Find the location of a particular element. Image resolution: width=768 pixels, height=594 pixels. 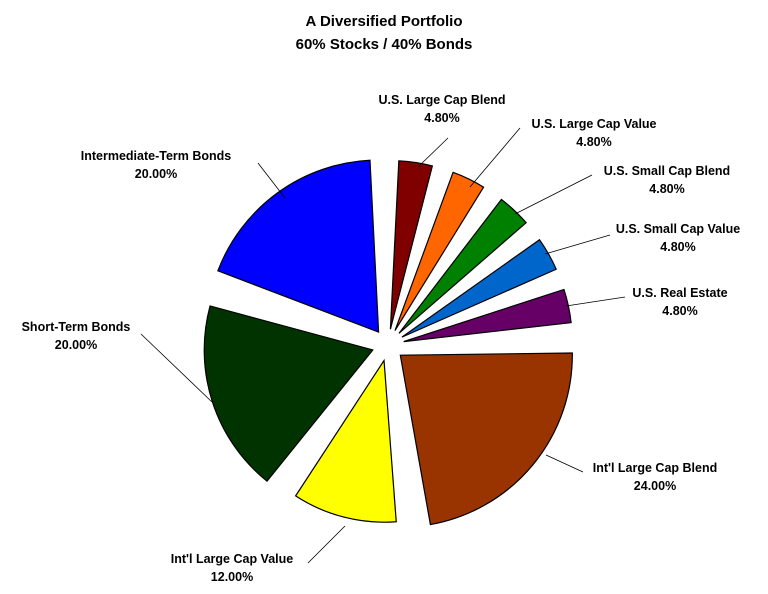

slice-label-name-1: U.S. Large Cap Blend is located at coordinates (441, 100).